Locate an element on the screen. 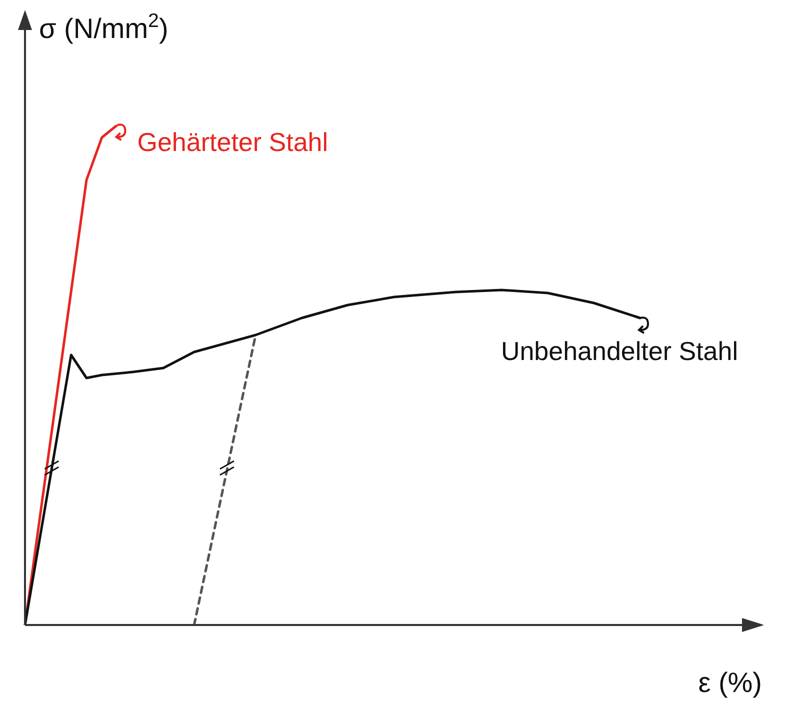 The height and width of the screenshot is (701, 787). y-axis-title: σ (N/mm$^{2}$) is located at coordinates (103, 27).